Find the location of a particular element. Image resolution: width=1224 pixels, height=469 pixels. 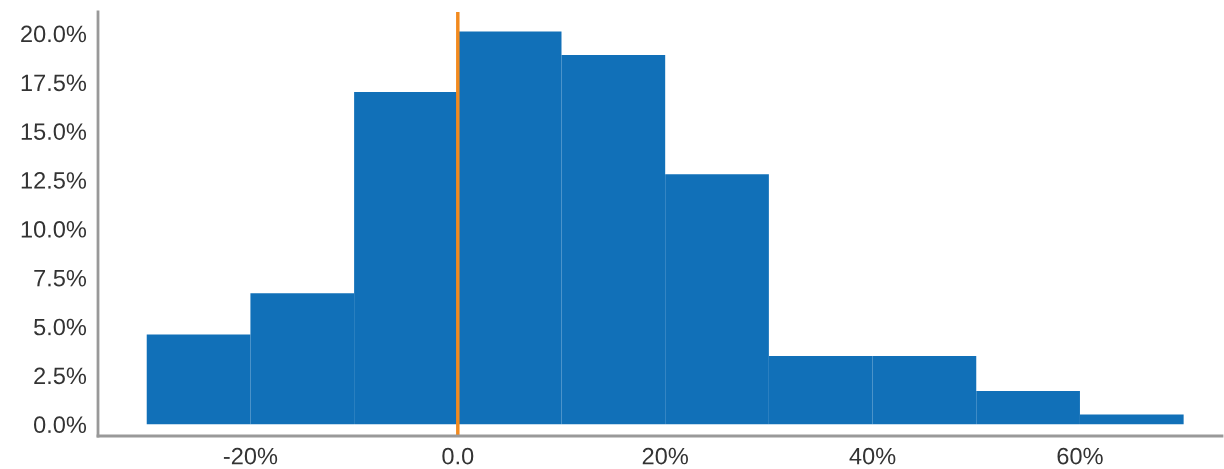

x-tick-label: -20% is located at coordinates (250, 456).